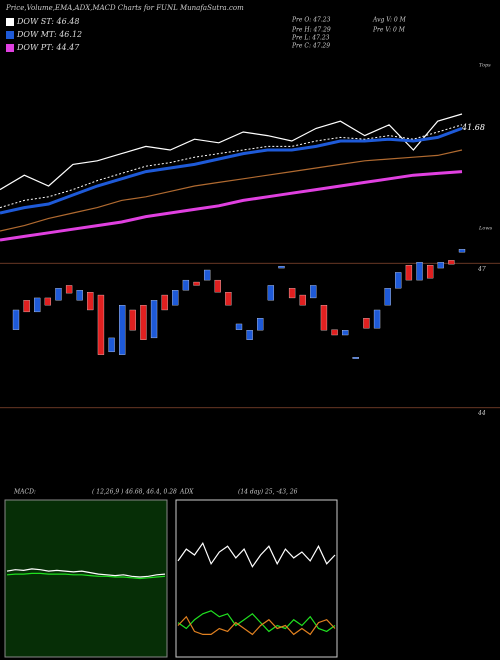  I want to click on info-text: Pre H: 47.29, so click(311, 30).